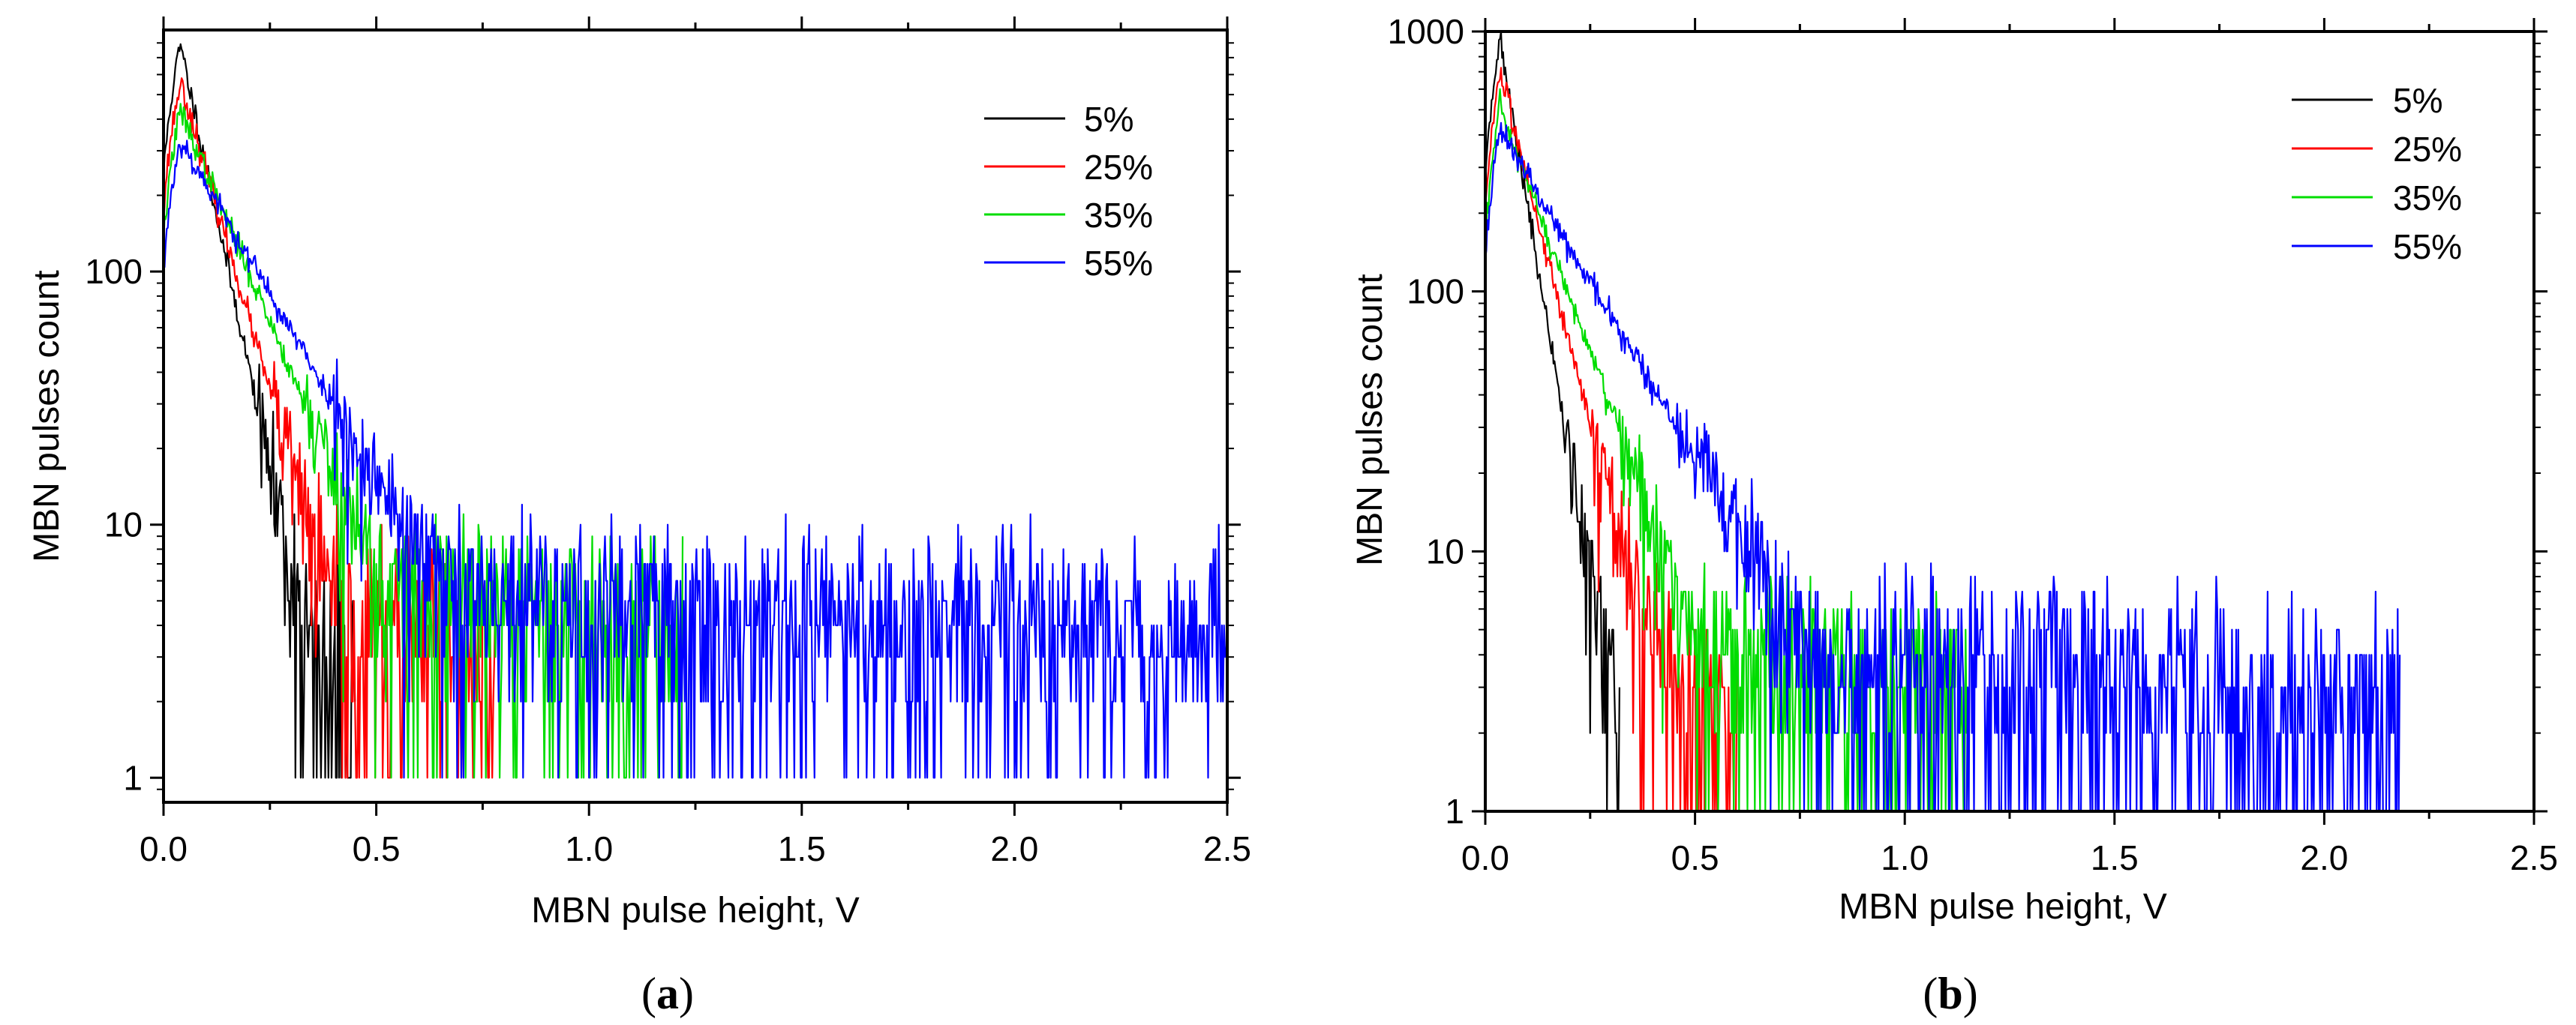  I want to click on panel-a-series-25pct, so click(329, 428).